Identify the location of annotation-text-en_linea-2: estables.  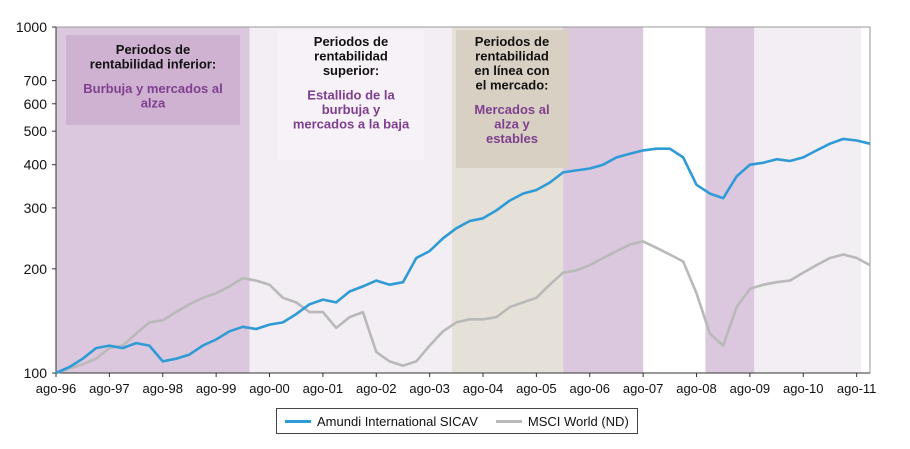
(512, 138).